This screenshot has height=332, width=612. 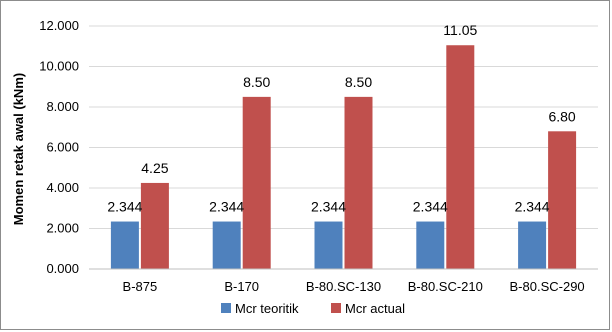 What do you see at coordinates (18, 149) in the screenshot?
I see `y-axis-title: Momen retak awal (kNm)` at bounding box center [18, 149].